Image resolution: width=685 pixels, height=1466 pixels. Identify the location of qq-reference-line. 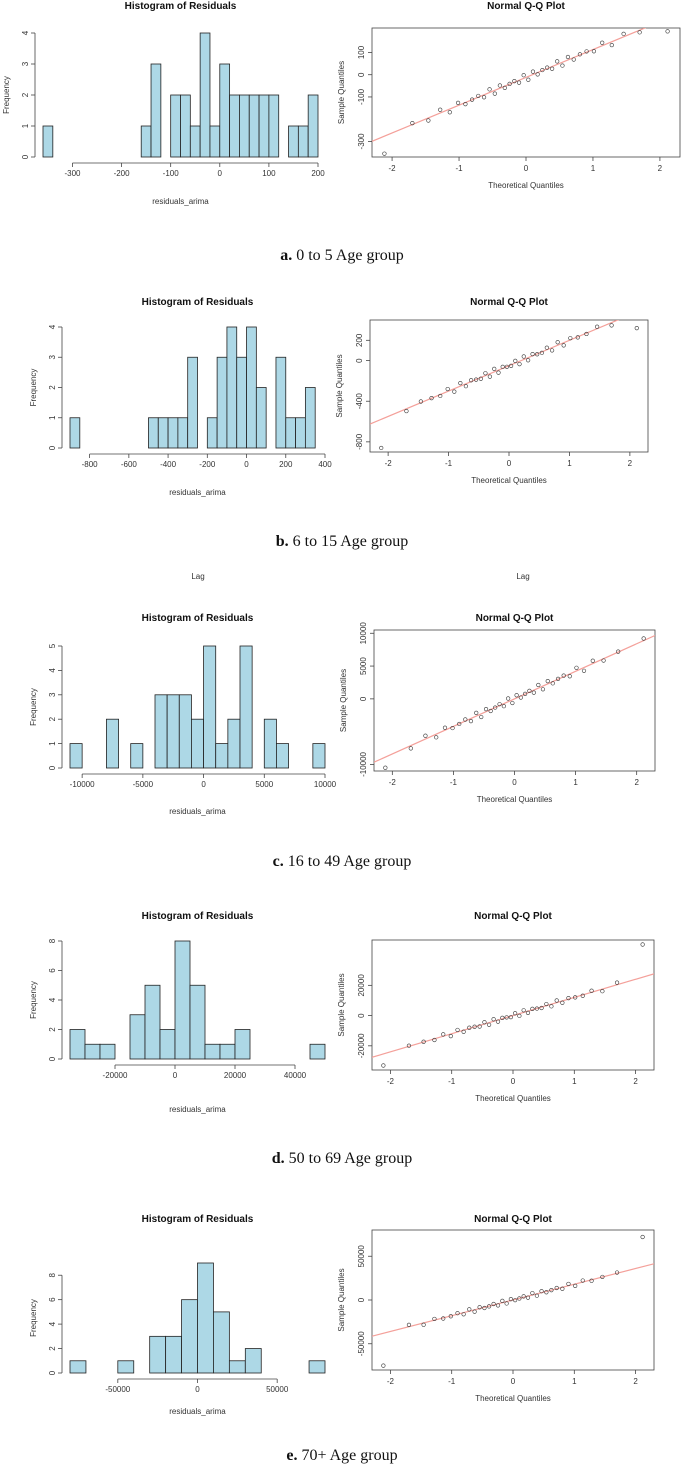
(513, 1015).